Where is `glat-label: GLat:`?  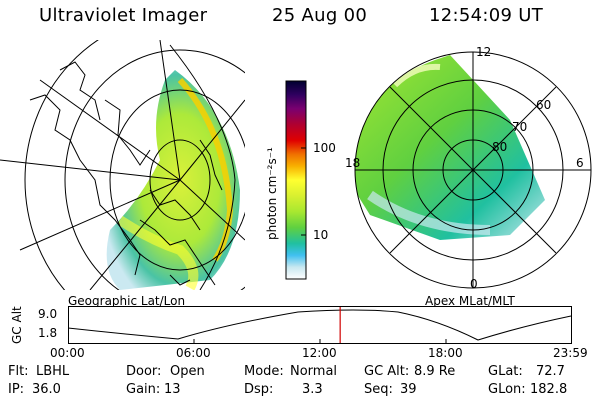 glat-label: GLat: is located at coordinates (505, 371).